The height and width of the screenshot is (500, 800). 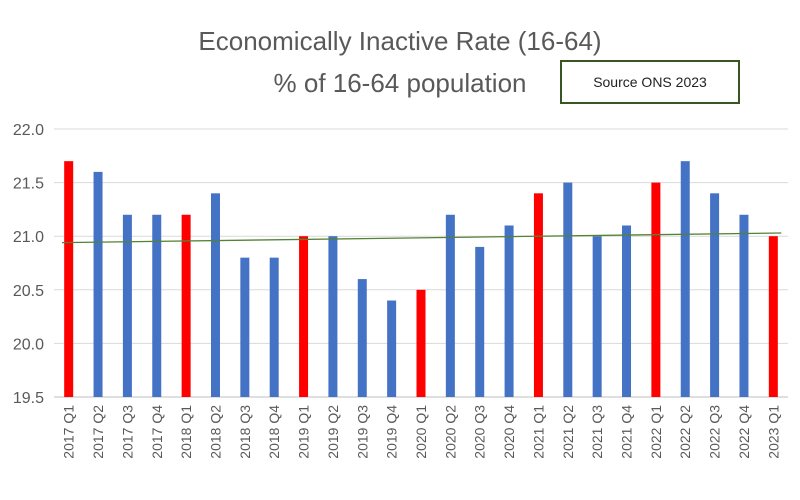 What do you see at coordinates (656, 432) in the screenshot?
I see `x-tick-label: 2022 Q1` at bounding box center [656, 432].